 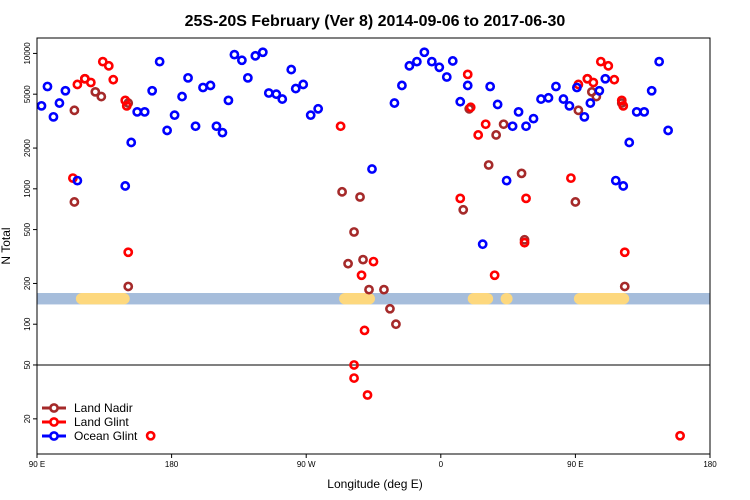 I want to click on y-tick-label: 20, so click(x=27, y=418).